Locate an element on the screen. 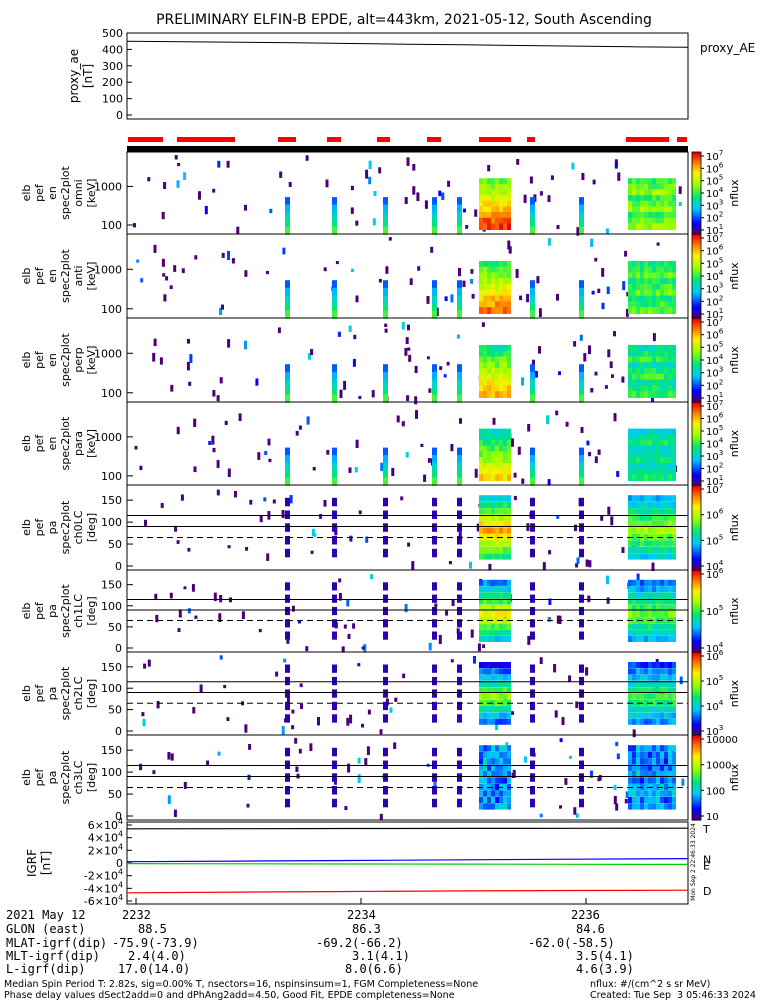 This screenshot has height=1001, width=775. perp-colorbar-tick-label: 101 is located at coordinates (714, 397).